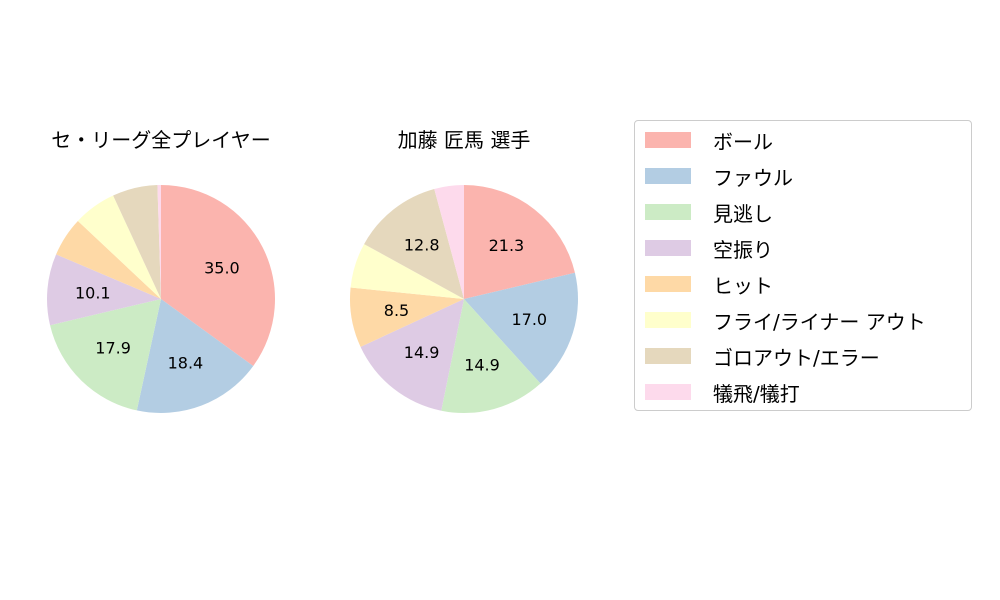 The height and width of the screenshot is (600, 1000). What do you see at coordinates (709, 140) in the screenshot?
I see `legend-item-ball: ボール` at bounding box center [709, 140].